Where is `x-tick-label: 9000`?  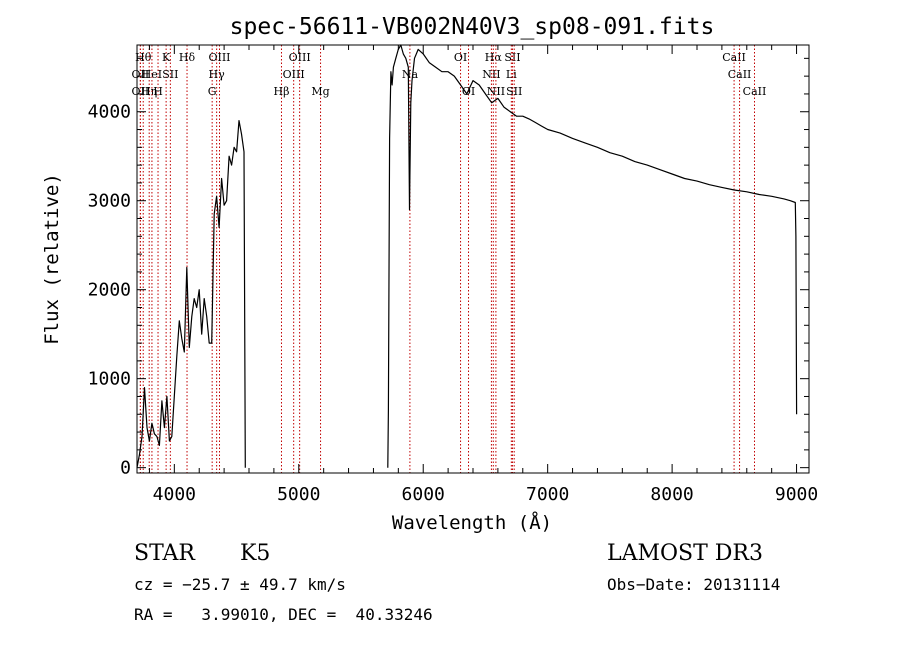 x-tick-label: 9000 is located at coordinates (796, 494).